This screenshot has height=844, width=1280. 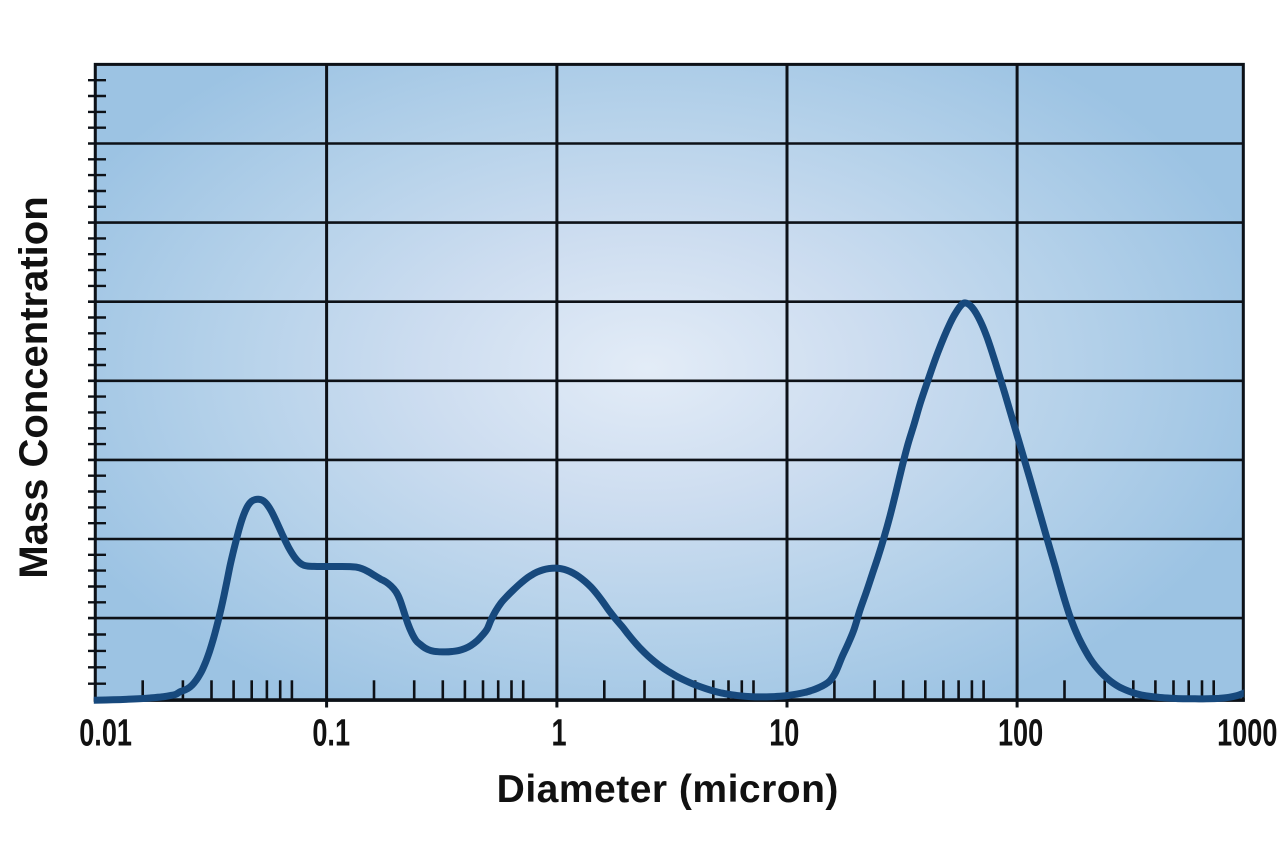 What do you see at coordinates (1247, 733) in the screenshot?
I see `svg-text: 1000` at bounding box center [1247, 733].